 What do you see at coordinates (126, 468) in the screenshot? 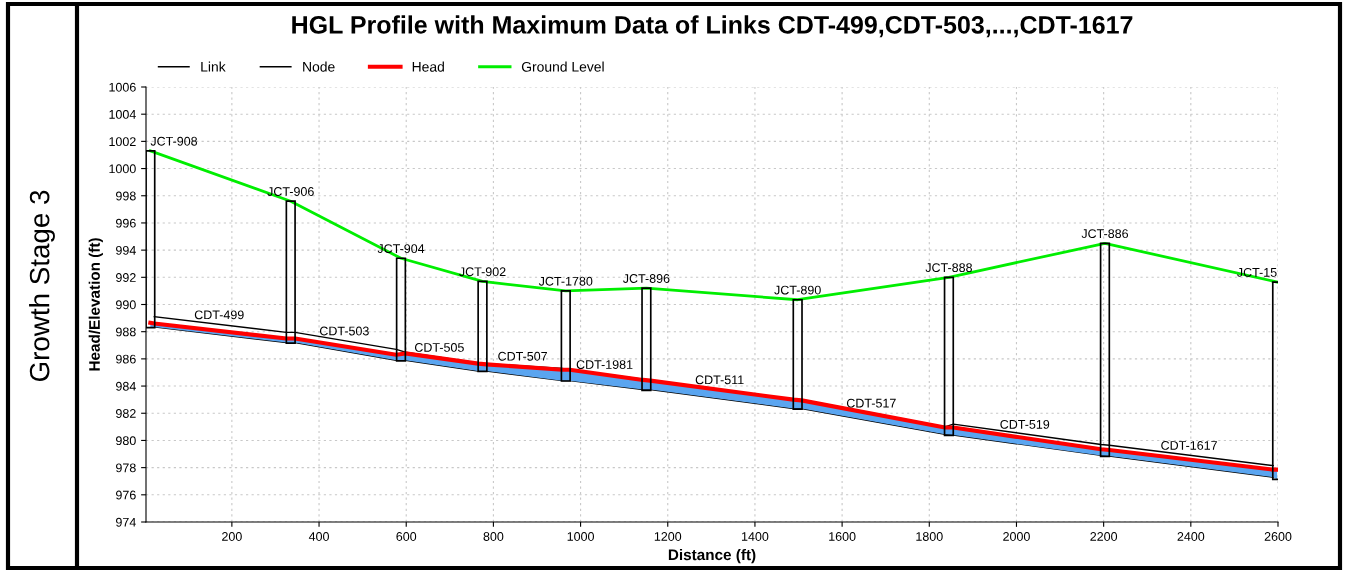
I see `y-tick-label: 978` at bounding box center [126, 468].